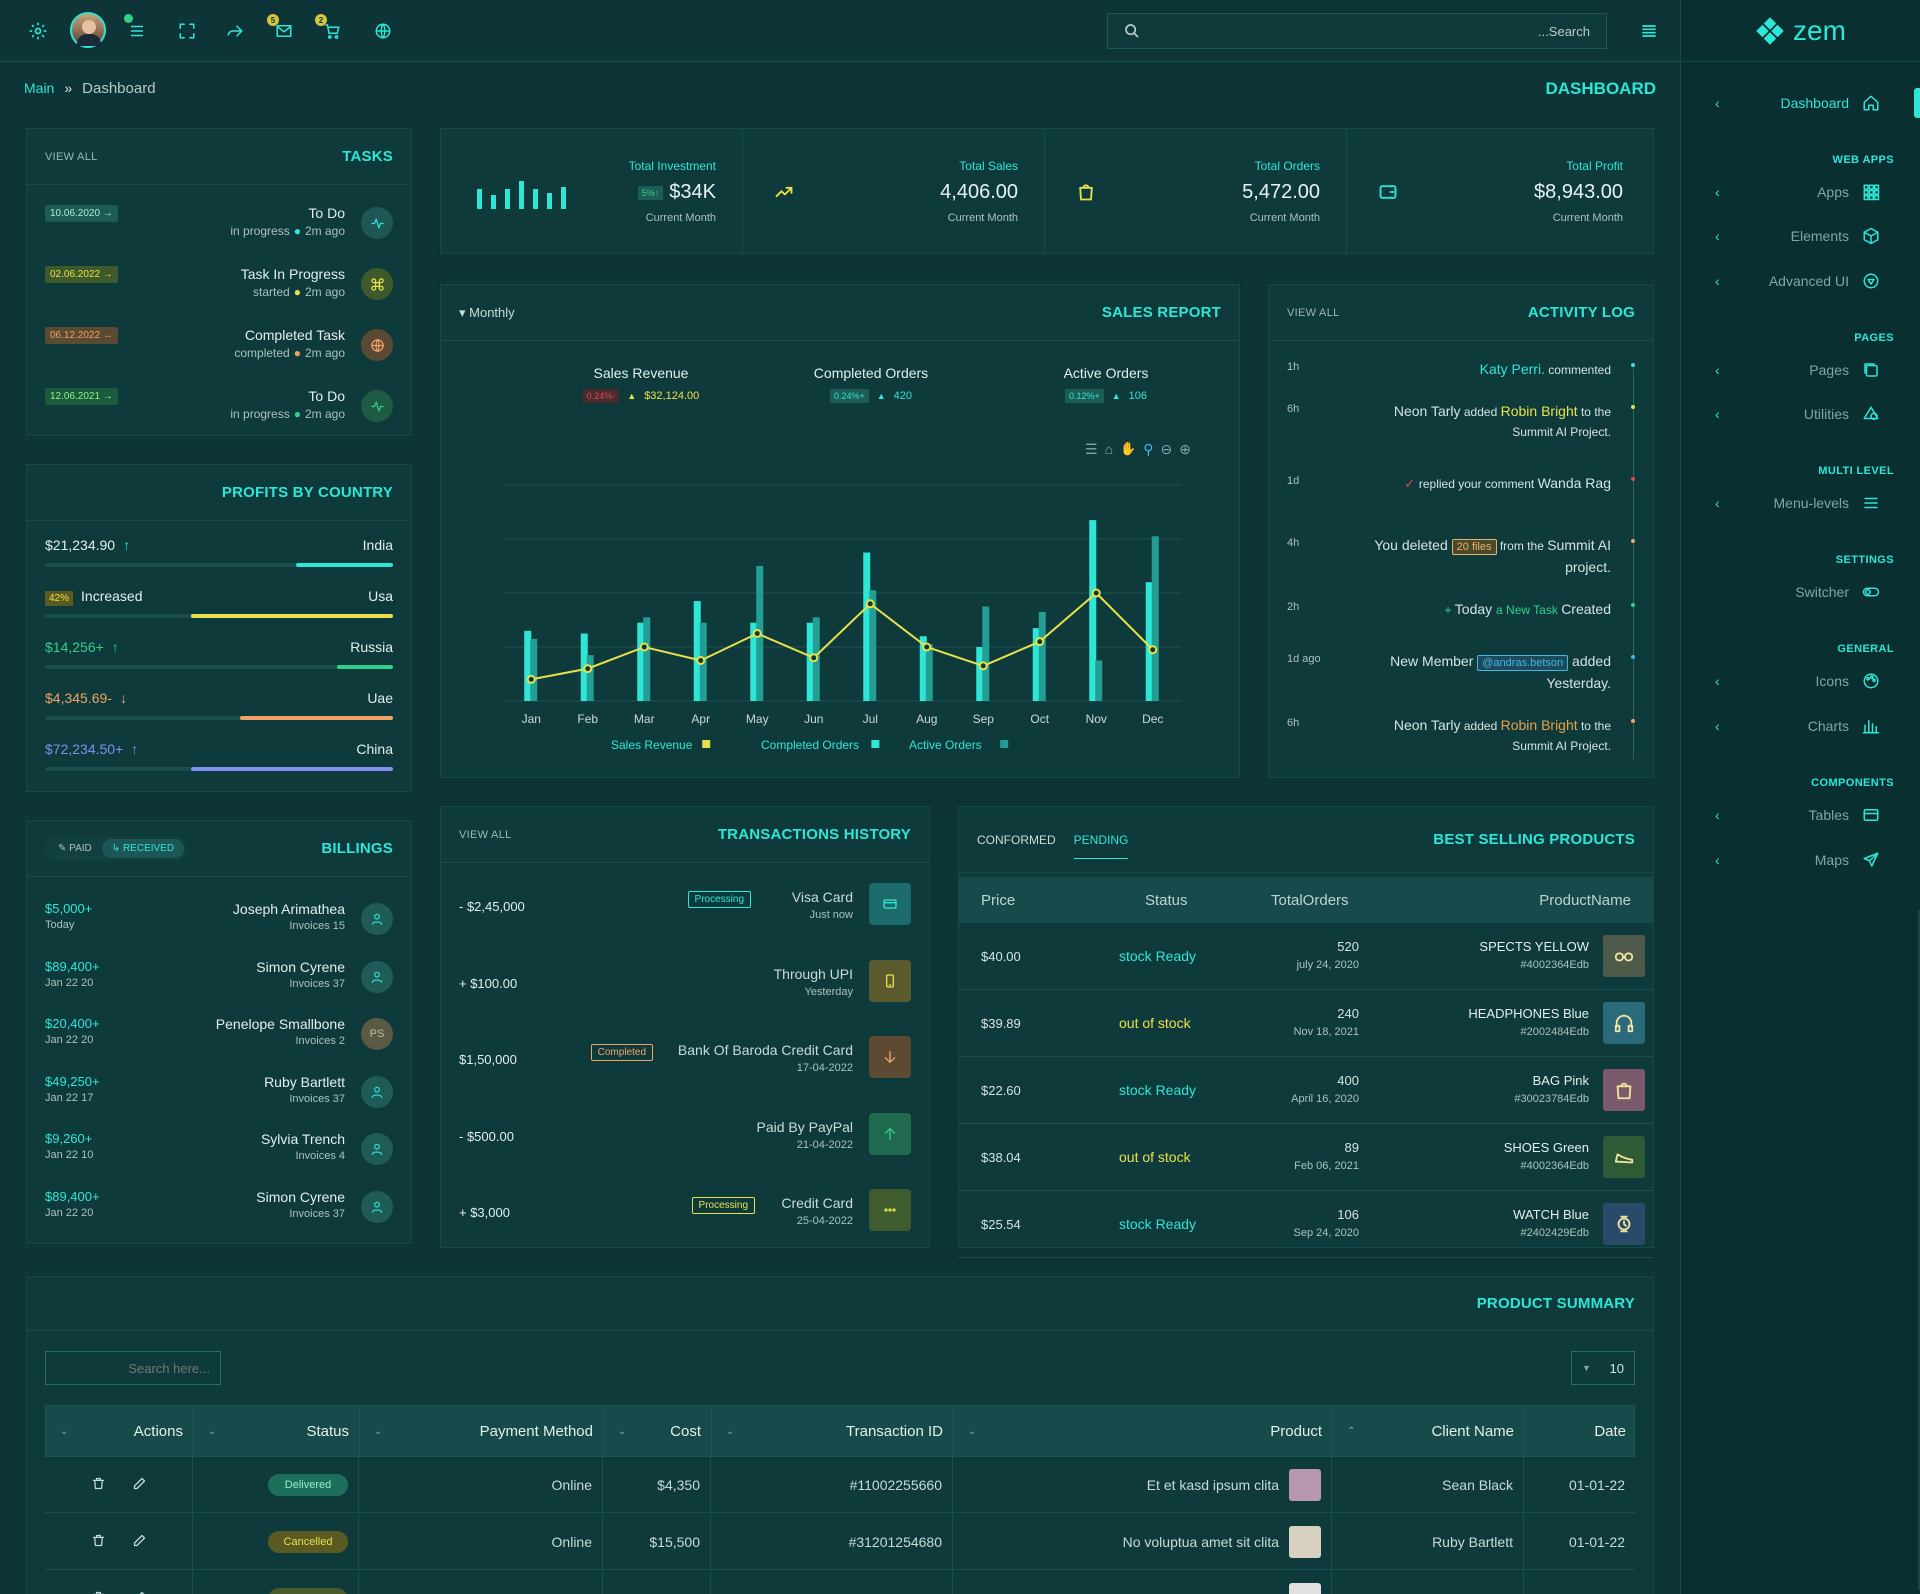 This screenshot has width=1920, height=1594. I want to click on chart-home-icon: ⌂, so click(1109, 449).